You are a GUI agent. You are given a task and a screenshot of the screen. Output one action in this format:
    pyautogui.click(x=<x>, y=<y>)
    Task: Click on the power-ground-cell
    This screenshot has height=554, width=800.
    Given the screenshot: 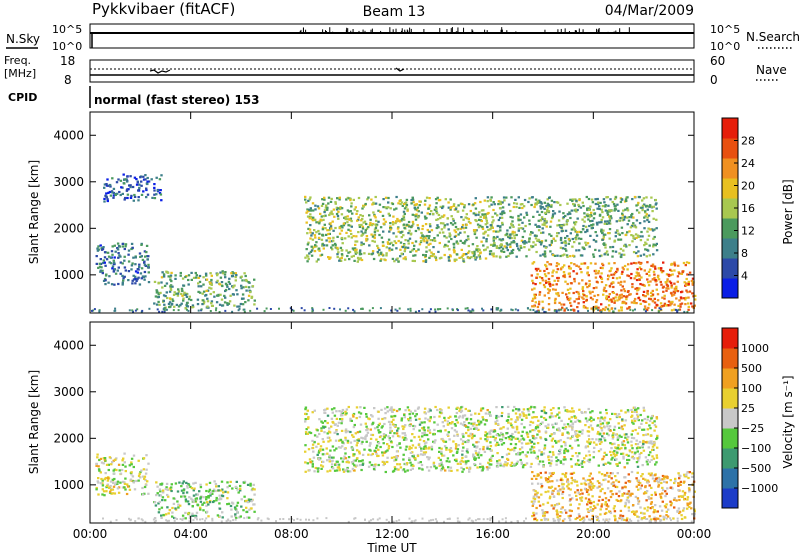 What is the action you would take?
    pyautogui.click(x=399, y=308)
    